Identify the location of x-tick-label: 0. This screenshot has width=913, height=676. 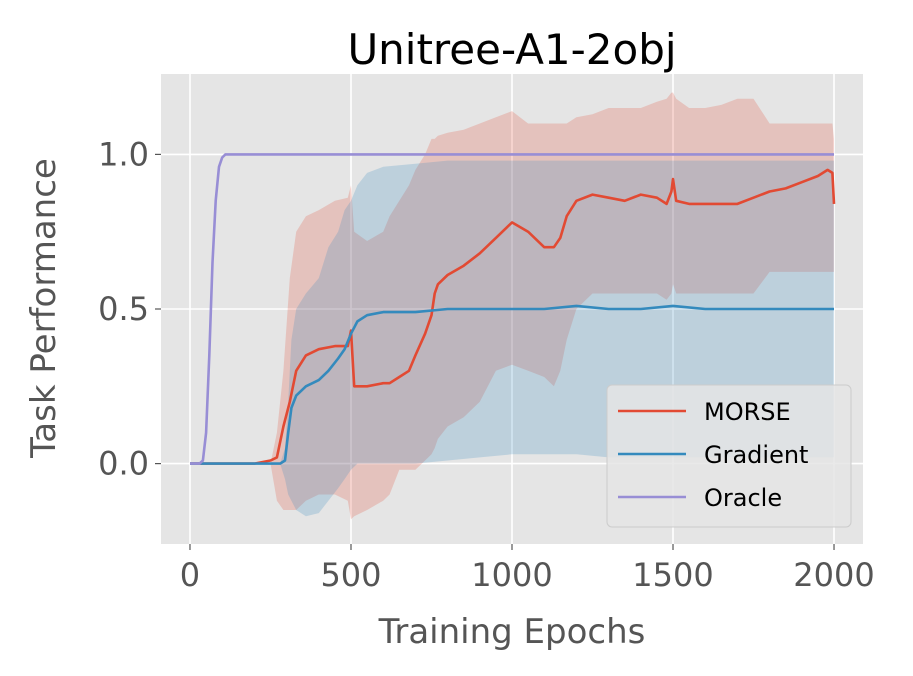
(190, 575).